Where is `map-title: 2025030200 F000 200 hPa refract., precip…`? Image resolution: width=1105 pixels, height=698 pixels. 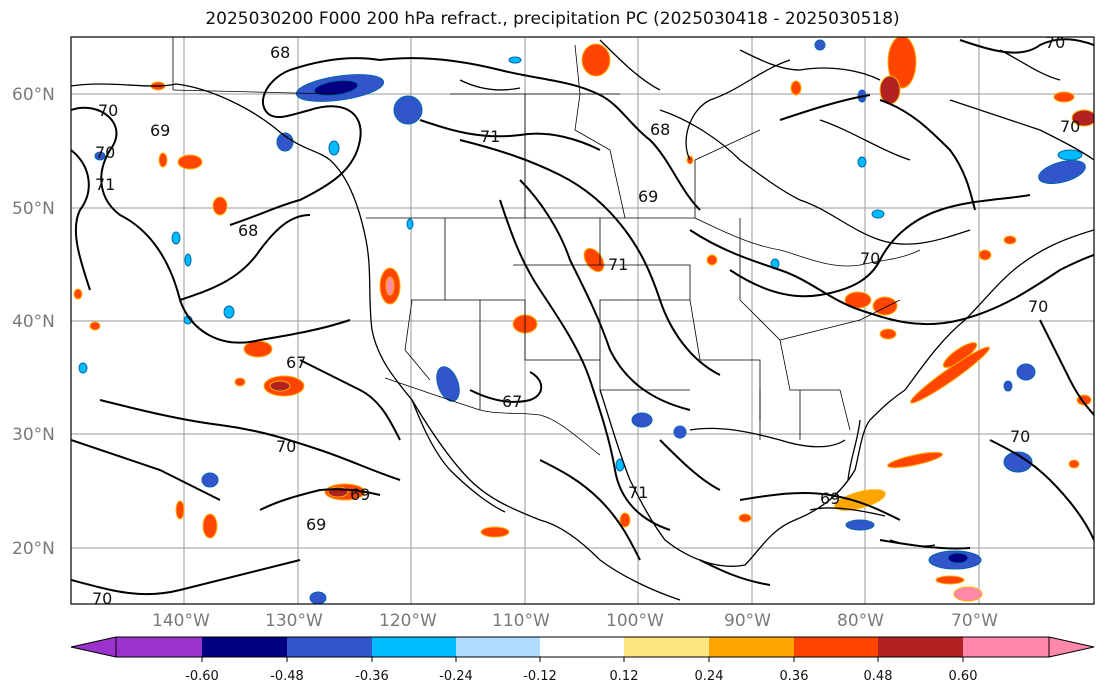 map-title: 2025030200 F000 200 hPa refract., precip… is located at coordinates (552, 19).